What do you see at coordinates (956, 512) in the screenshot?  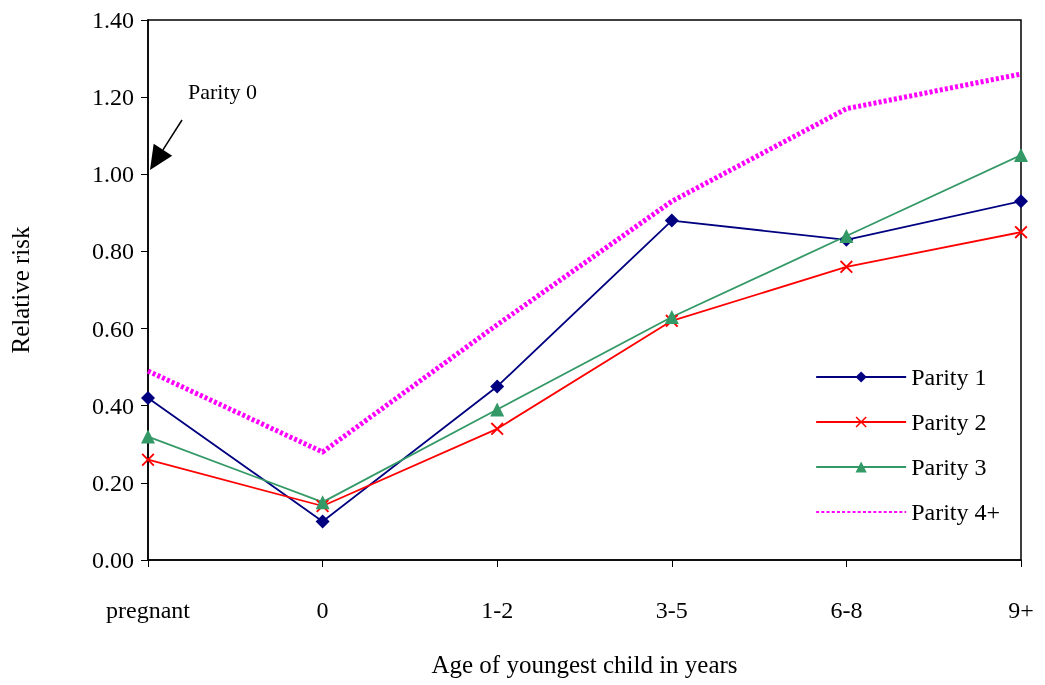 I see `legend-label: Parity 4+` at bounding box center [956, 512].